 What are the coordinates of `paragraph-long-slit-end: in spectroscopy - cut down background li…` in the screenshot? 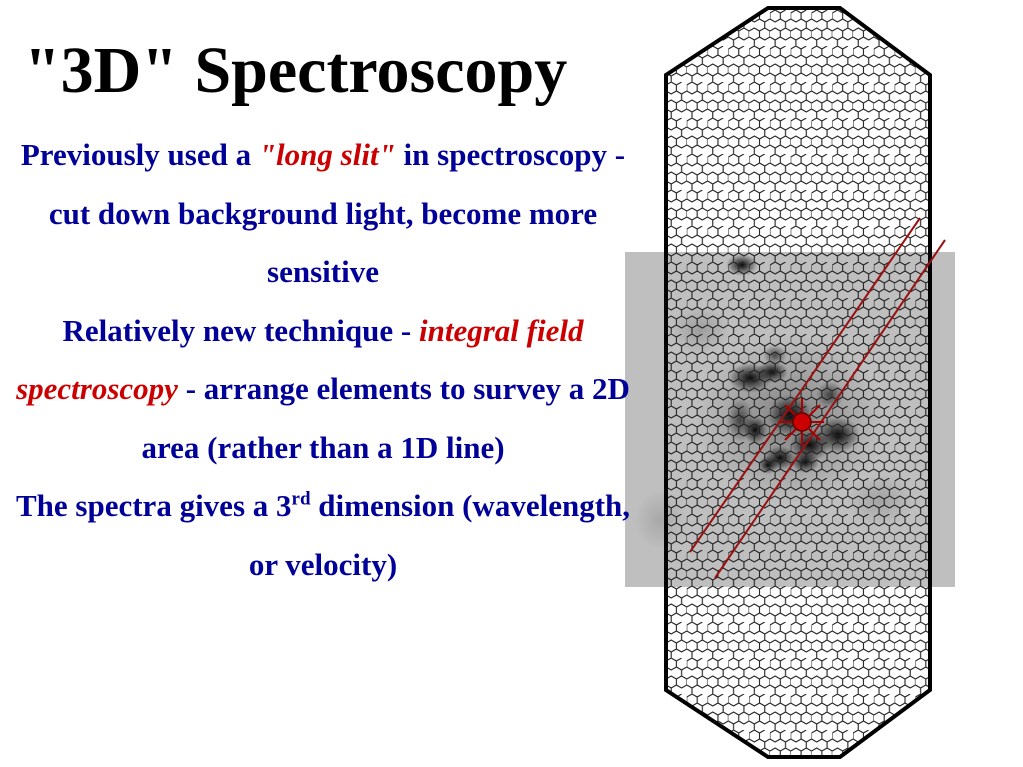 It's located at (337, 213).